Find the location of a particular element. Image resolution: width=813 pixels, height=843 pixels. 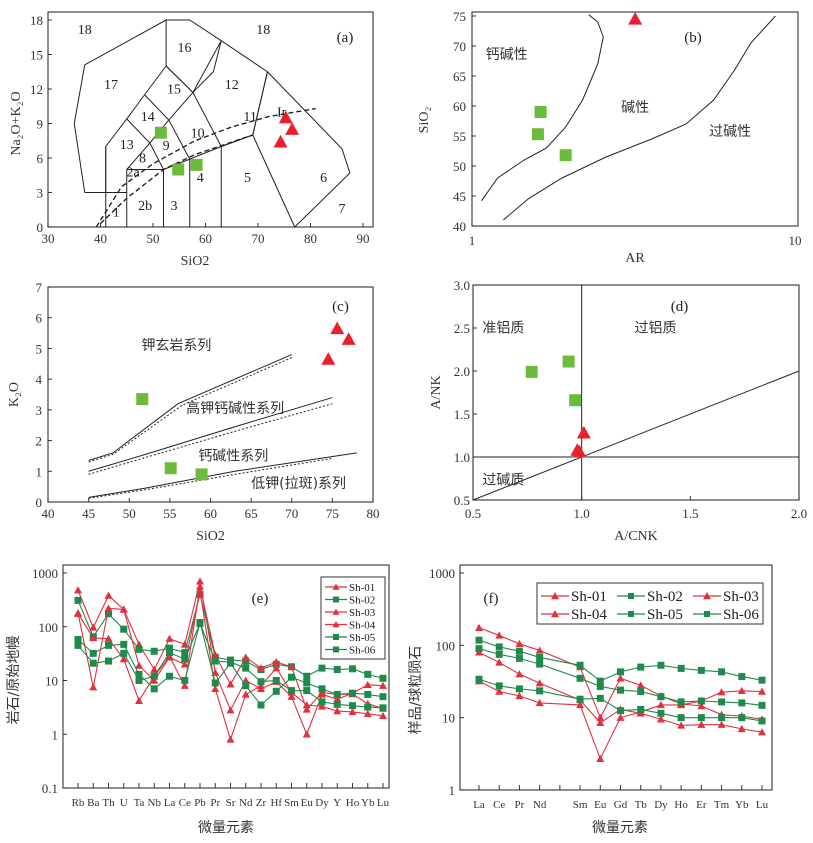

field-label: 钾玄岩系列 is located at coordinates (176, 345).